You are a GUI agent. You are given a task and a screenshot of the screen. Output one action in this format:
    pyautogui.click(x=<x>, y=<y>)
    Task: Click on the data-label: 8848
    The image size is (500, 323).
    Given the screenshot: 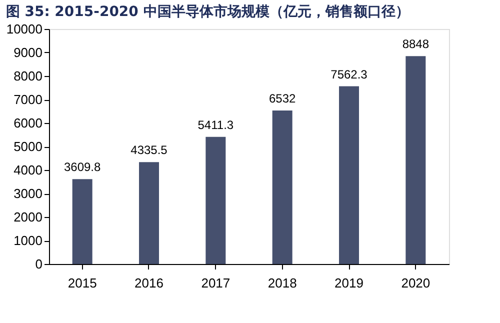 What is the action you would take?
    pyautogui.click(x=416, y=44)
    